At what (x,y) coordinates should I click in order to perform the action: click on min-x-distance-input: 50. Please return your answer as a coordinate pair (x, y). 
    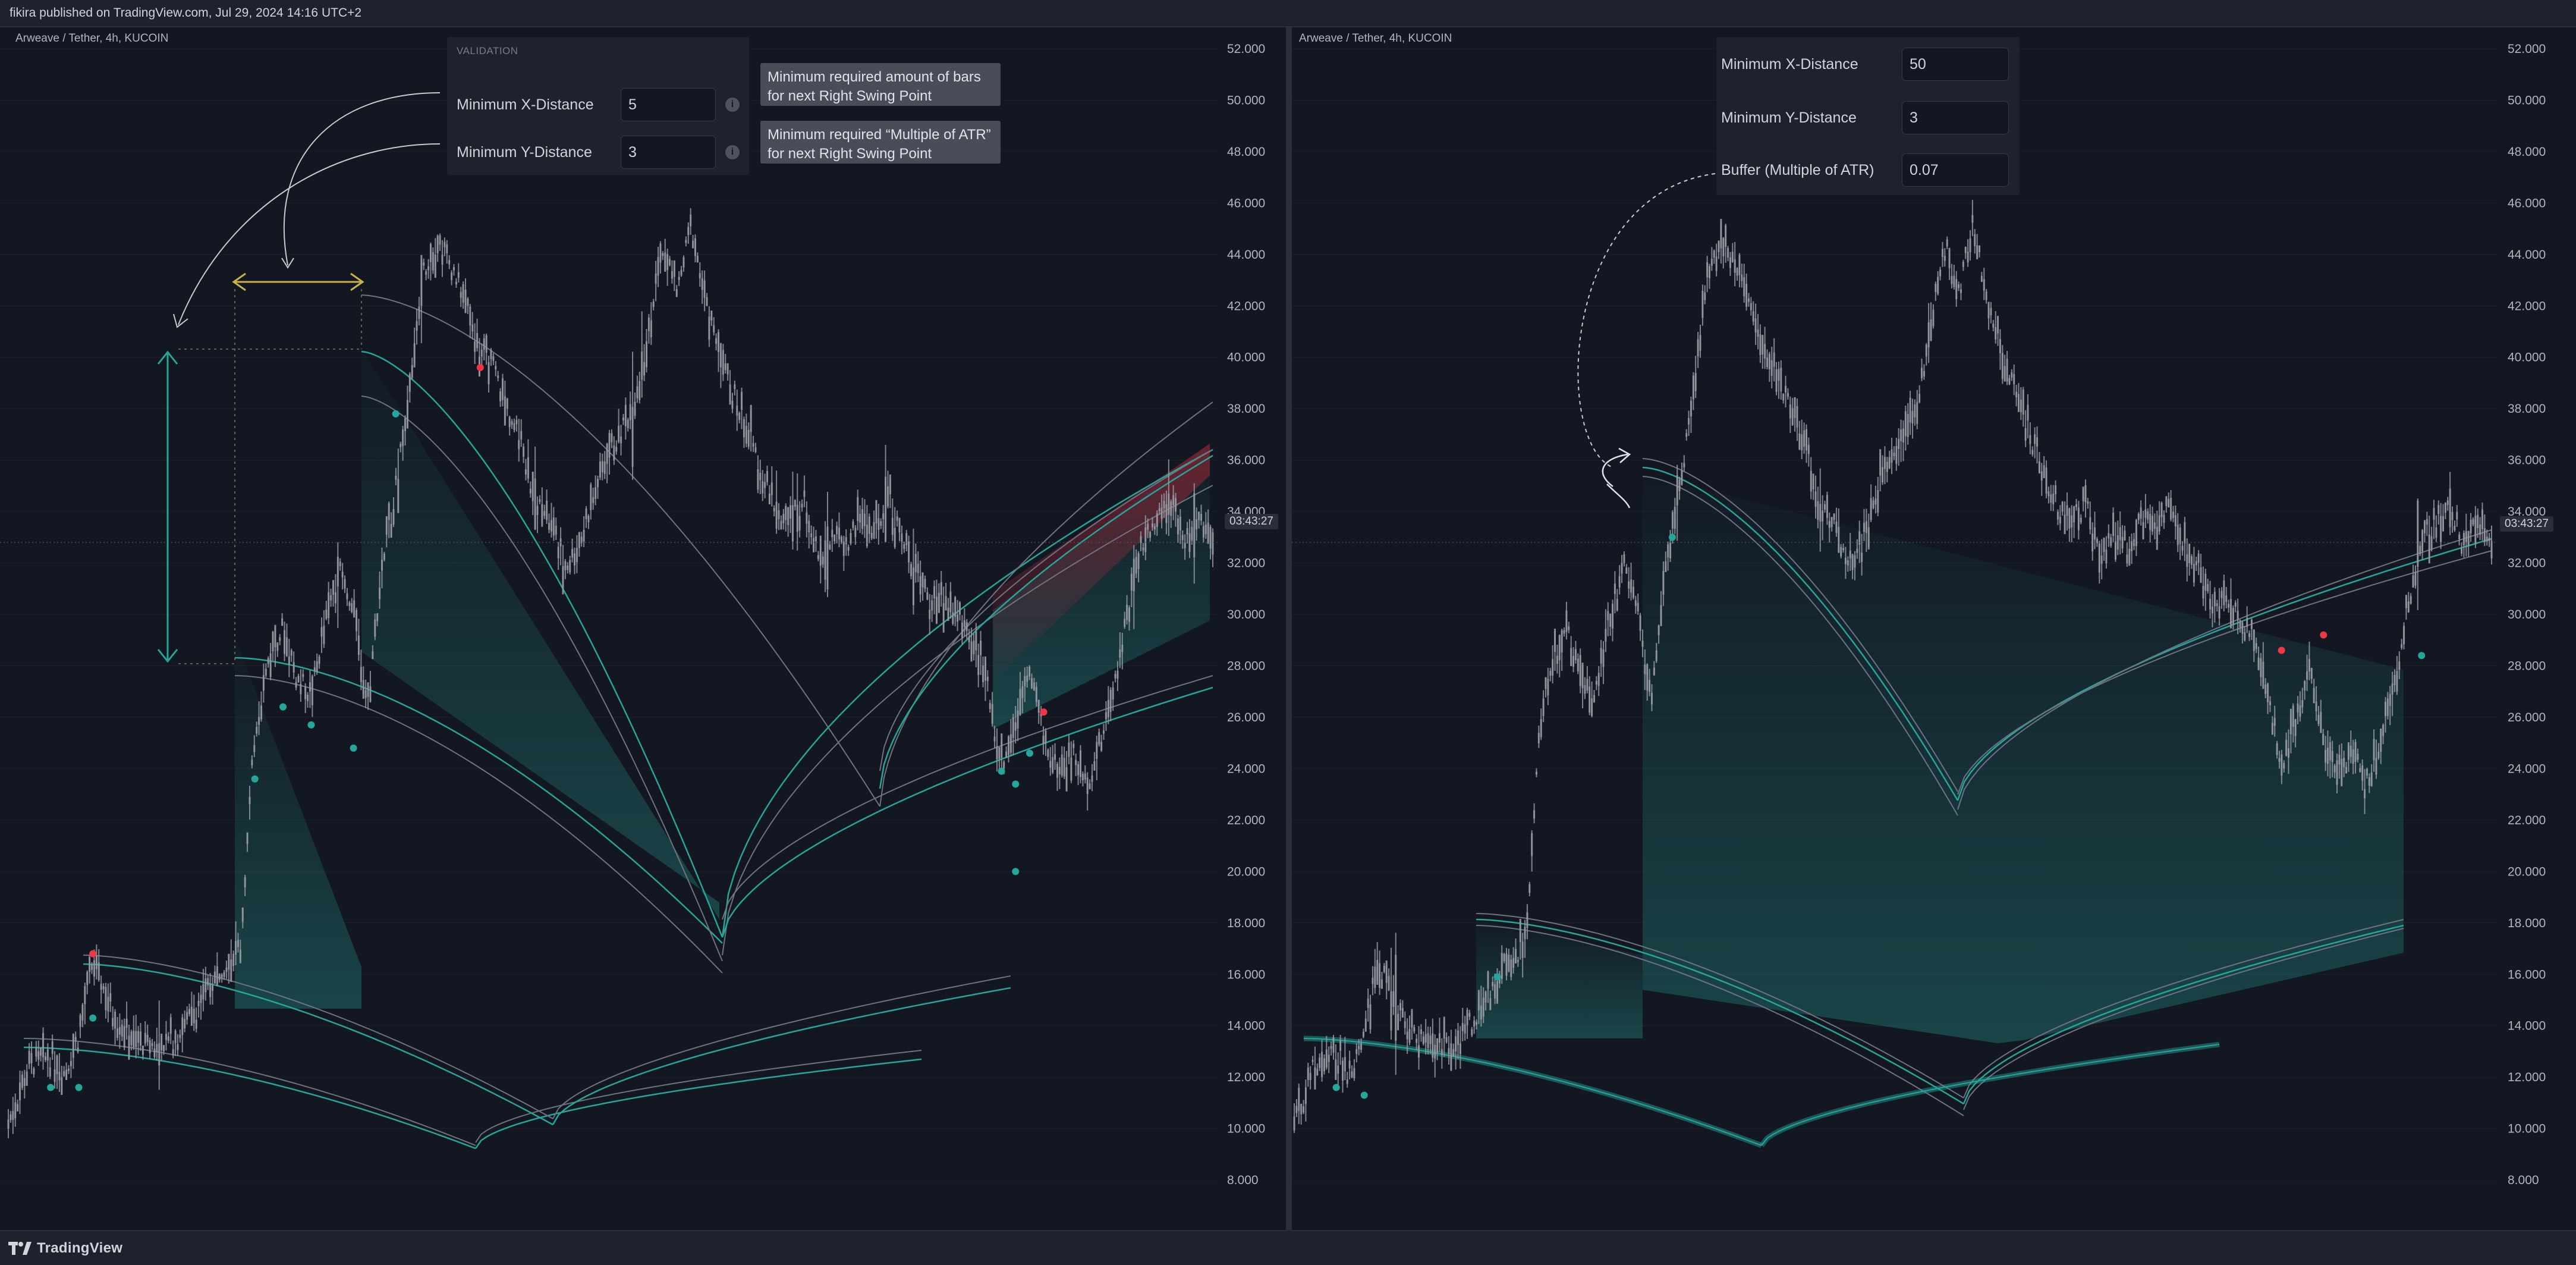
    Looking at the image, I should click on (1955, 64).